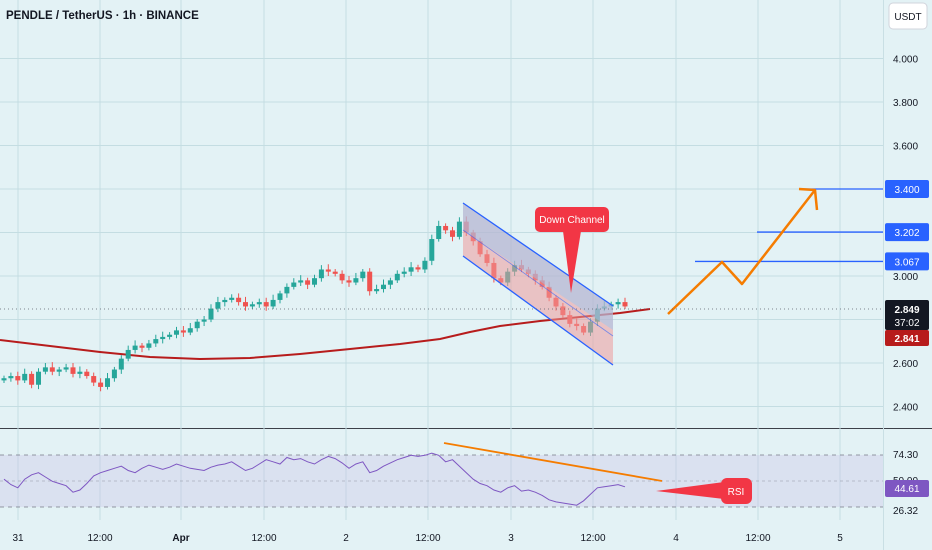  I want to click on last-price-label: 2.849, so click(906, 310).